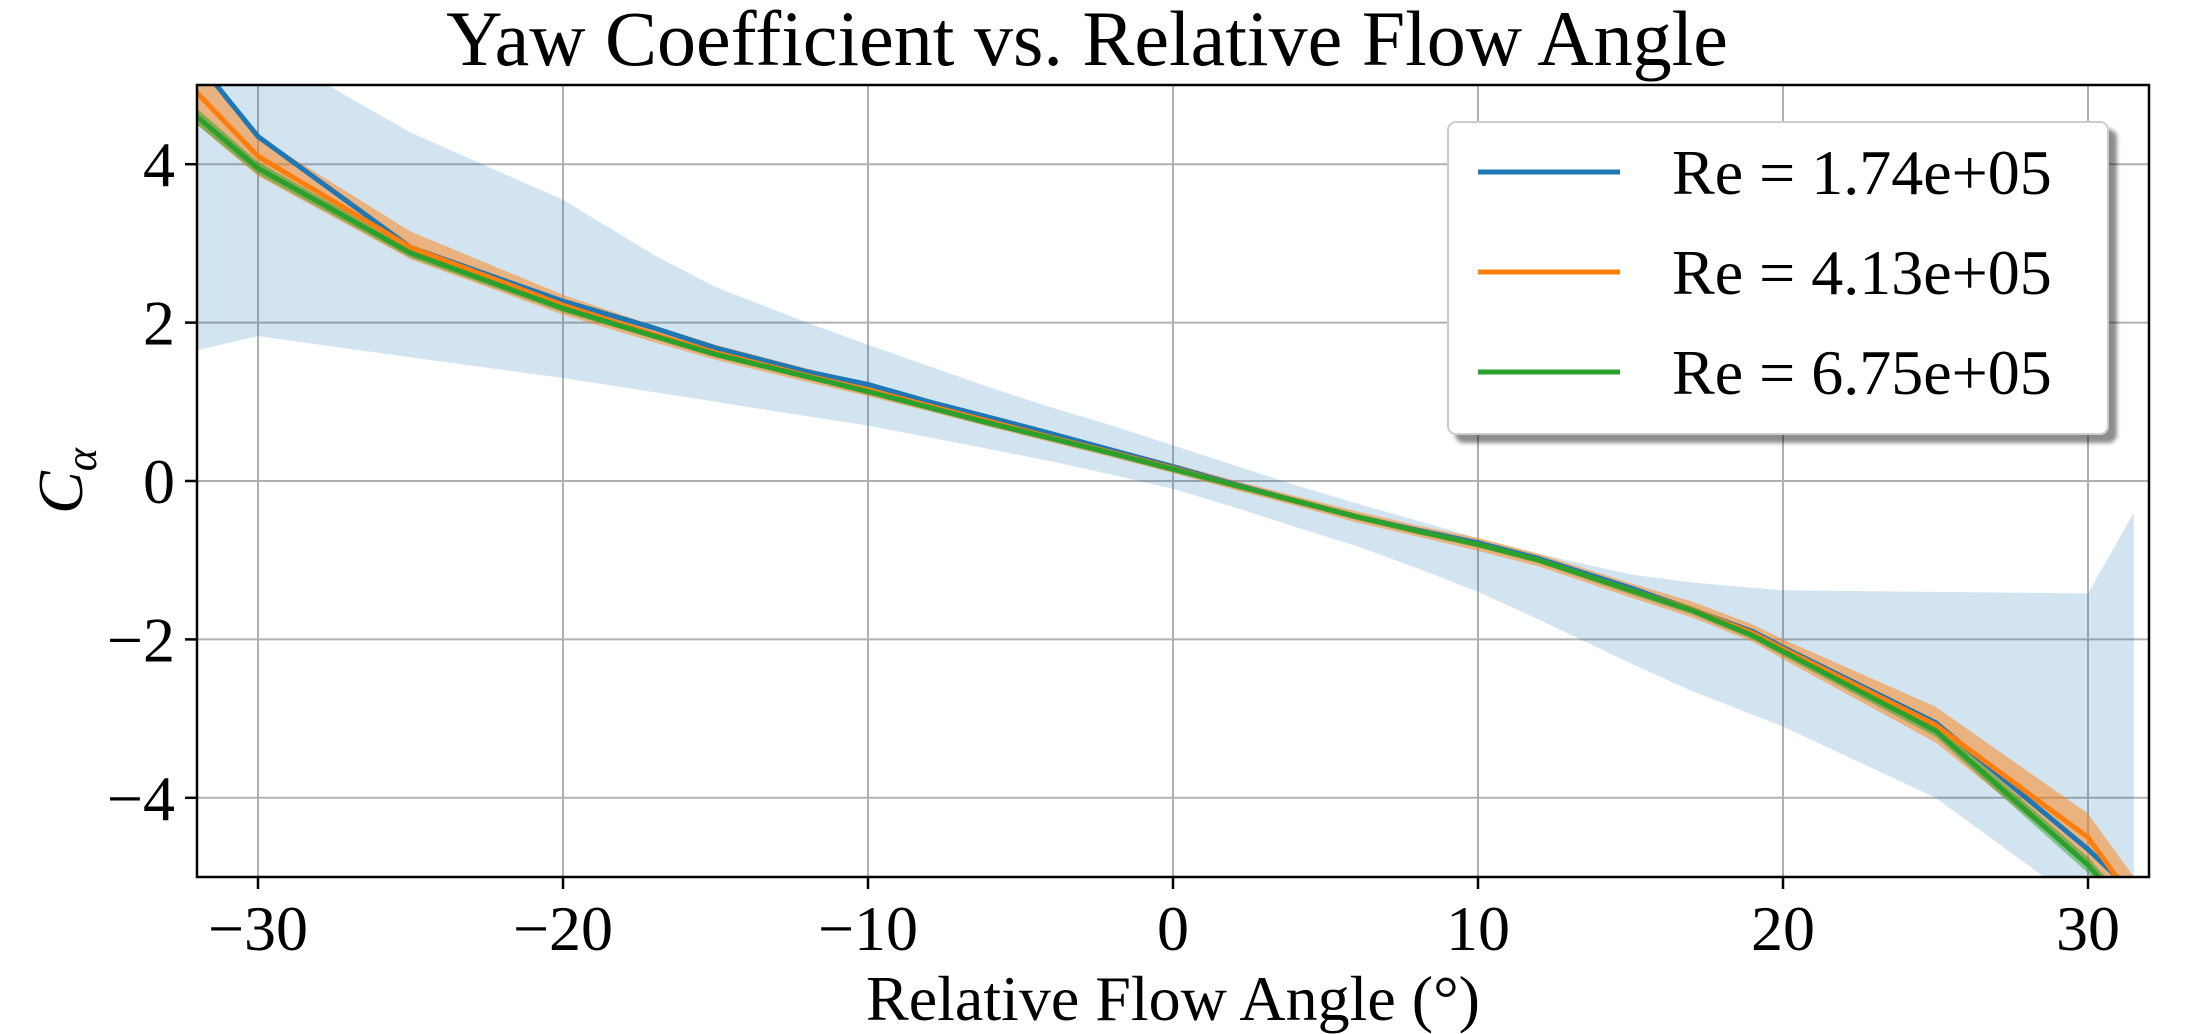  What do you see at coordinates (141, 798) in the screenshot?
I see `y-tick-label-0: −4` at bounding box center [141, 798].